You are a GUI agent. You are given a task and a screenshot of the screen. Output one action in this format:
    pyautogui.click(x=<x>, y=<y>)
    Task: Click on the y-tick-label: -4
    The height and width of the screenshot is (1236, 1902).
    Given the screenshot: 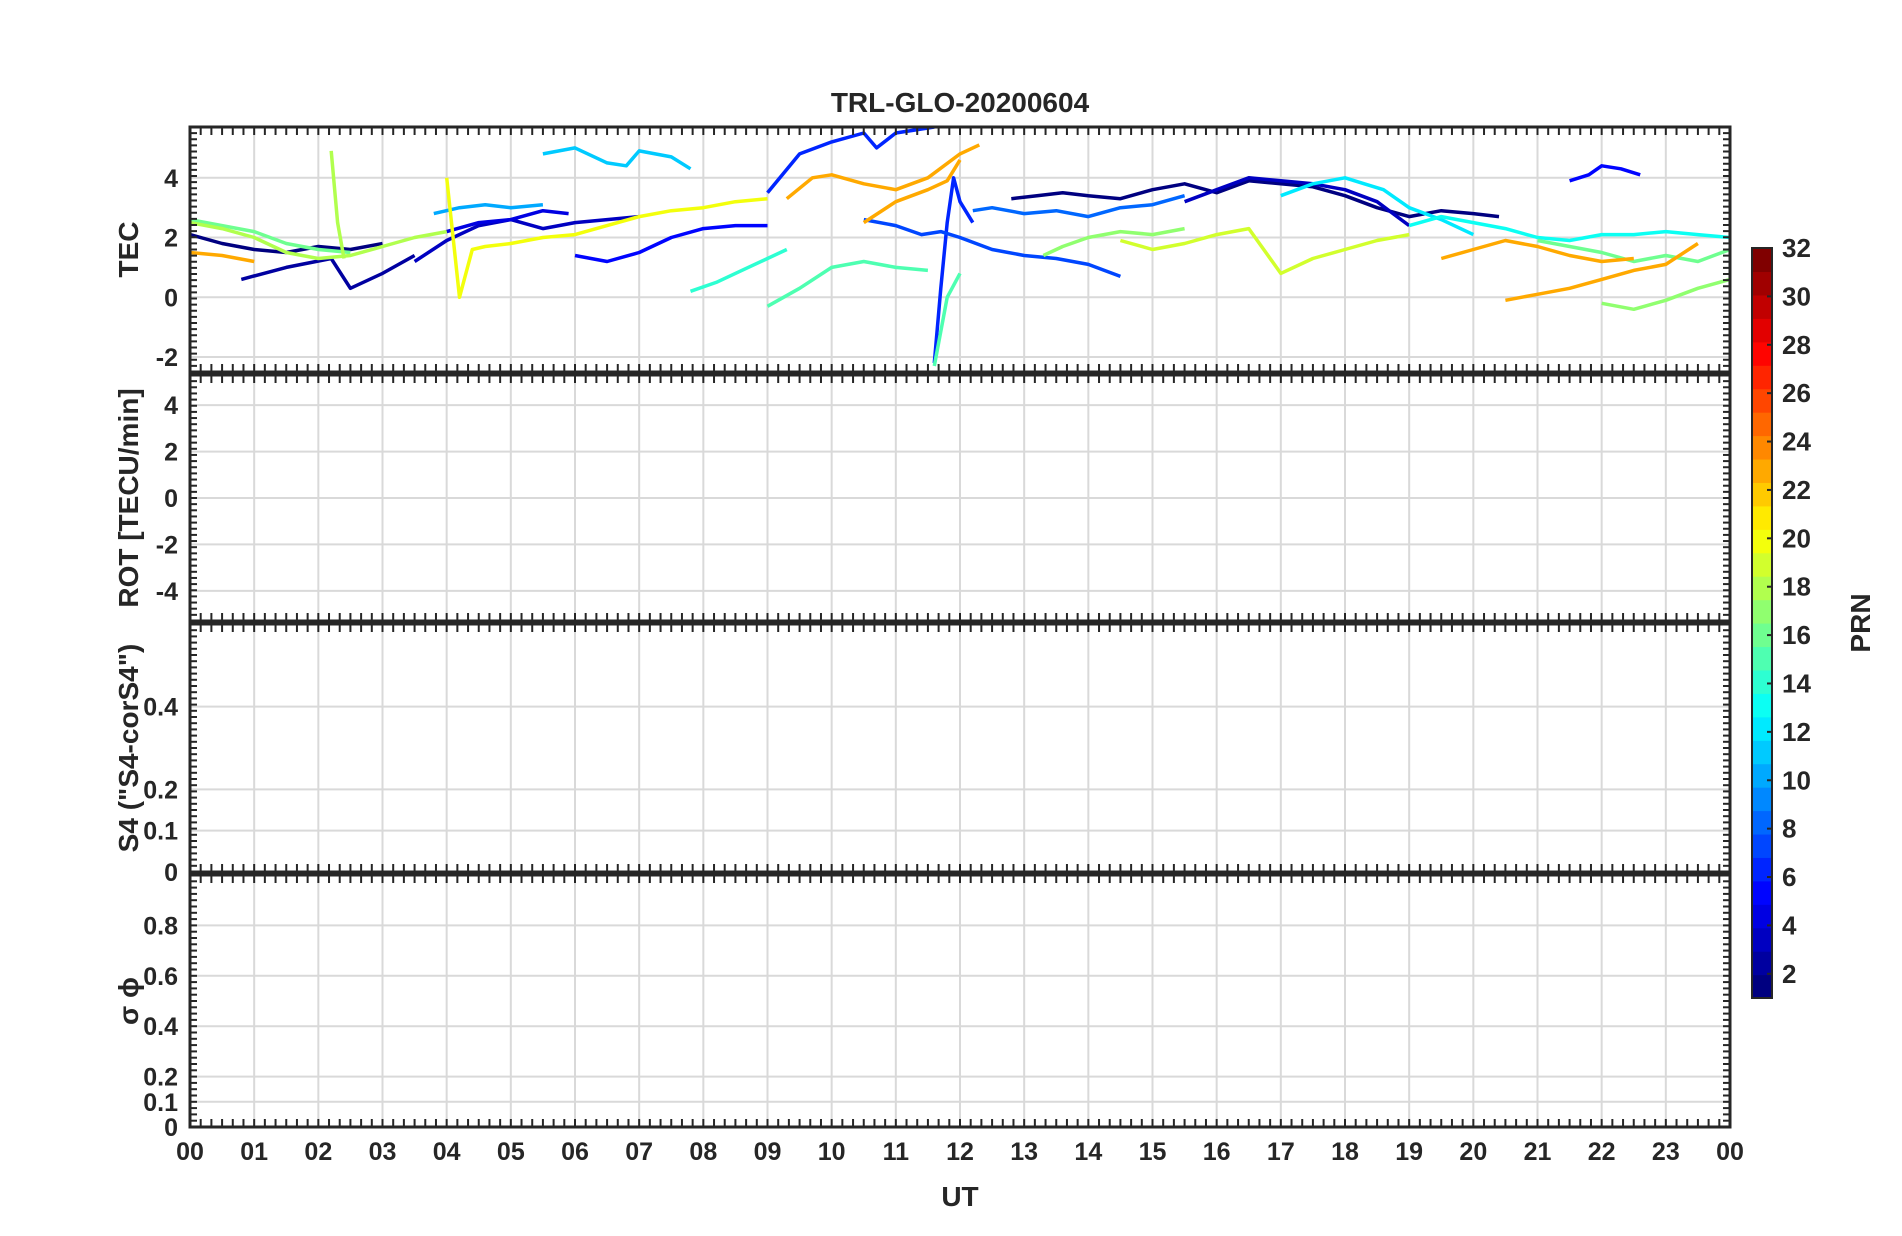 What is the action you would take?
    pyautogui.click(x=167, y=592)
    